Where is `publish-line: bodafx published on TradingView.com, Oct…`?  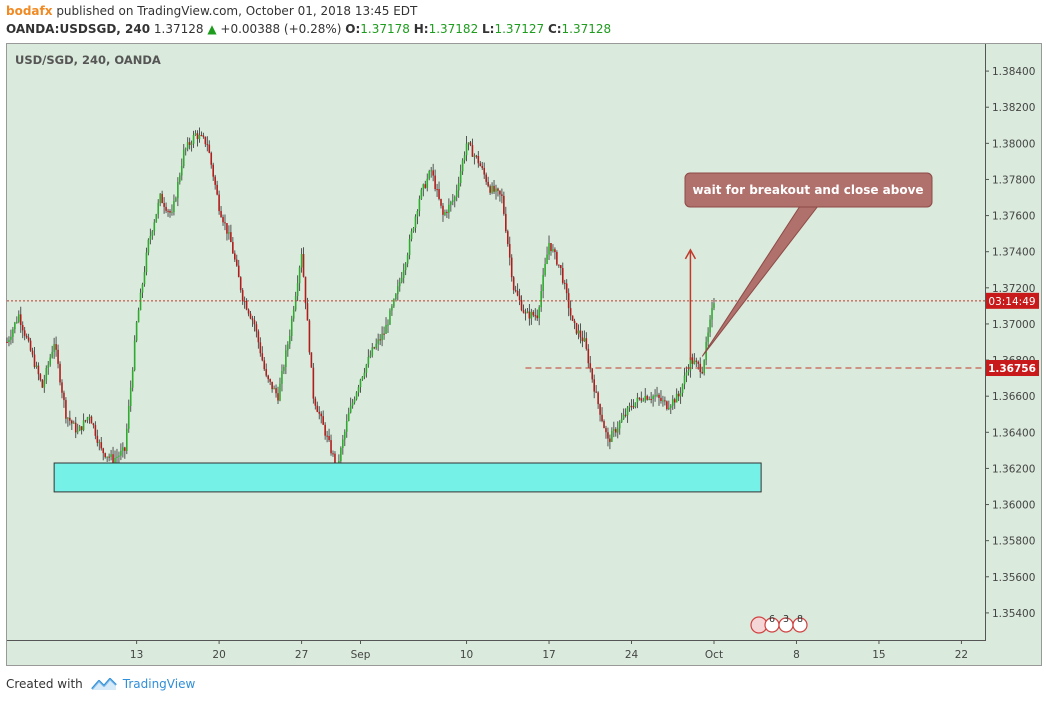 publish-line: bodafx published on TradingView.com, Oct… is located at coordinates (211, 11).